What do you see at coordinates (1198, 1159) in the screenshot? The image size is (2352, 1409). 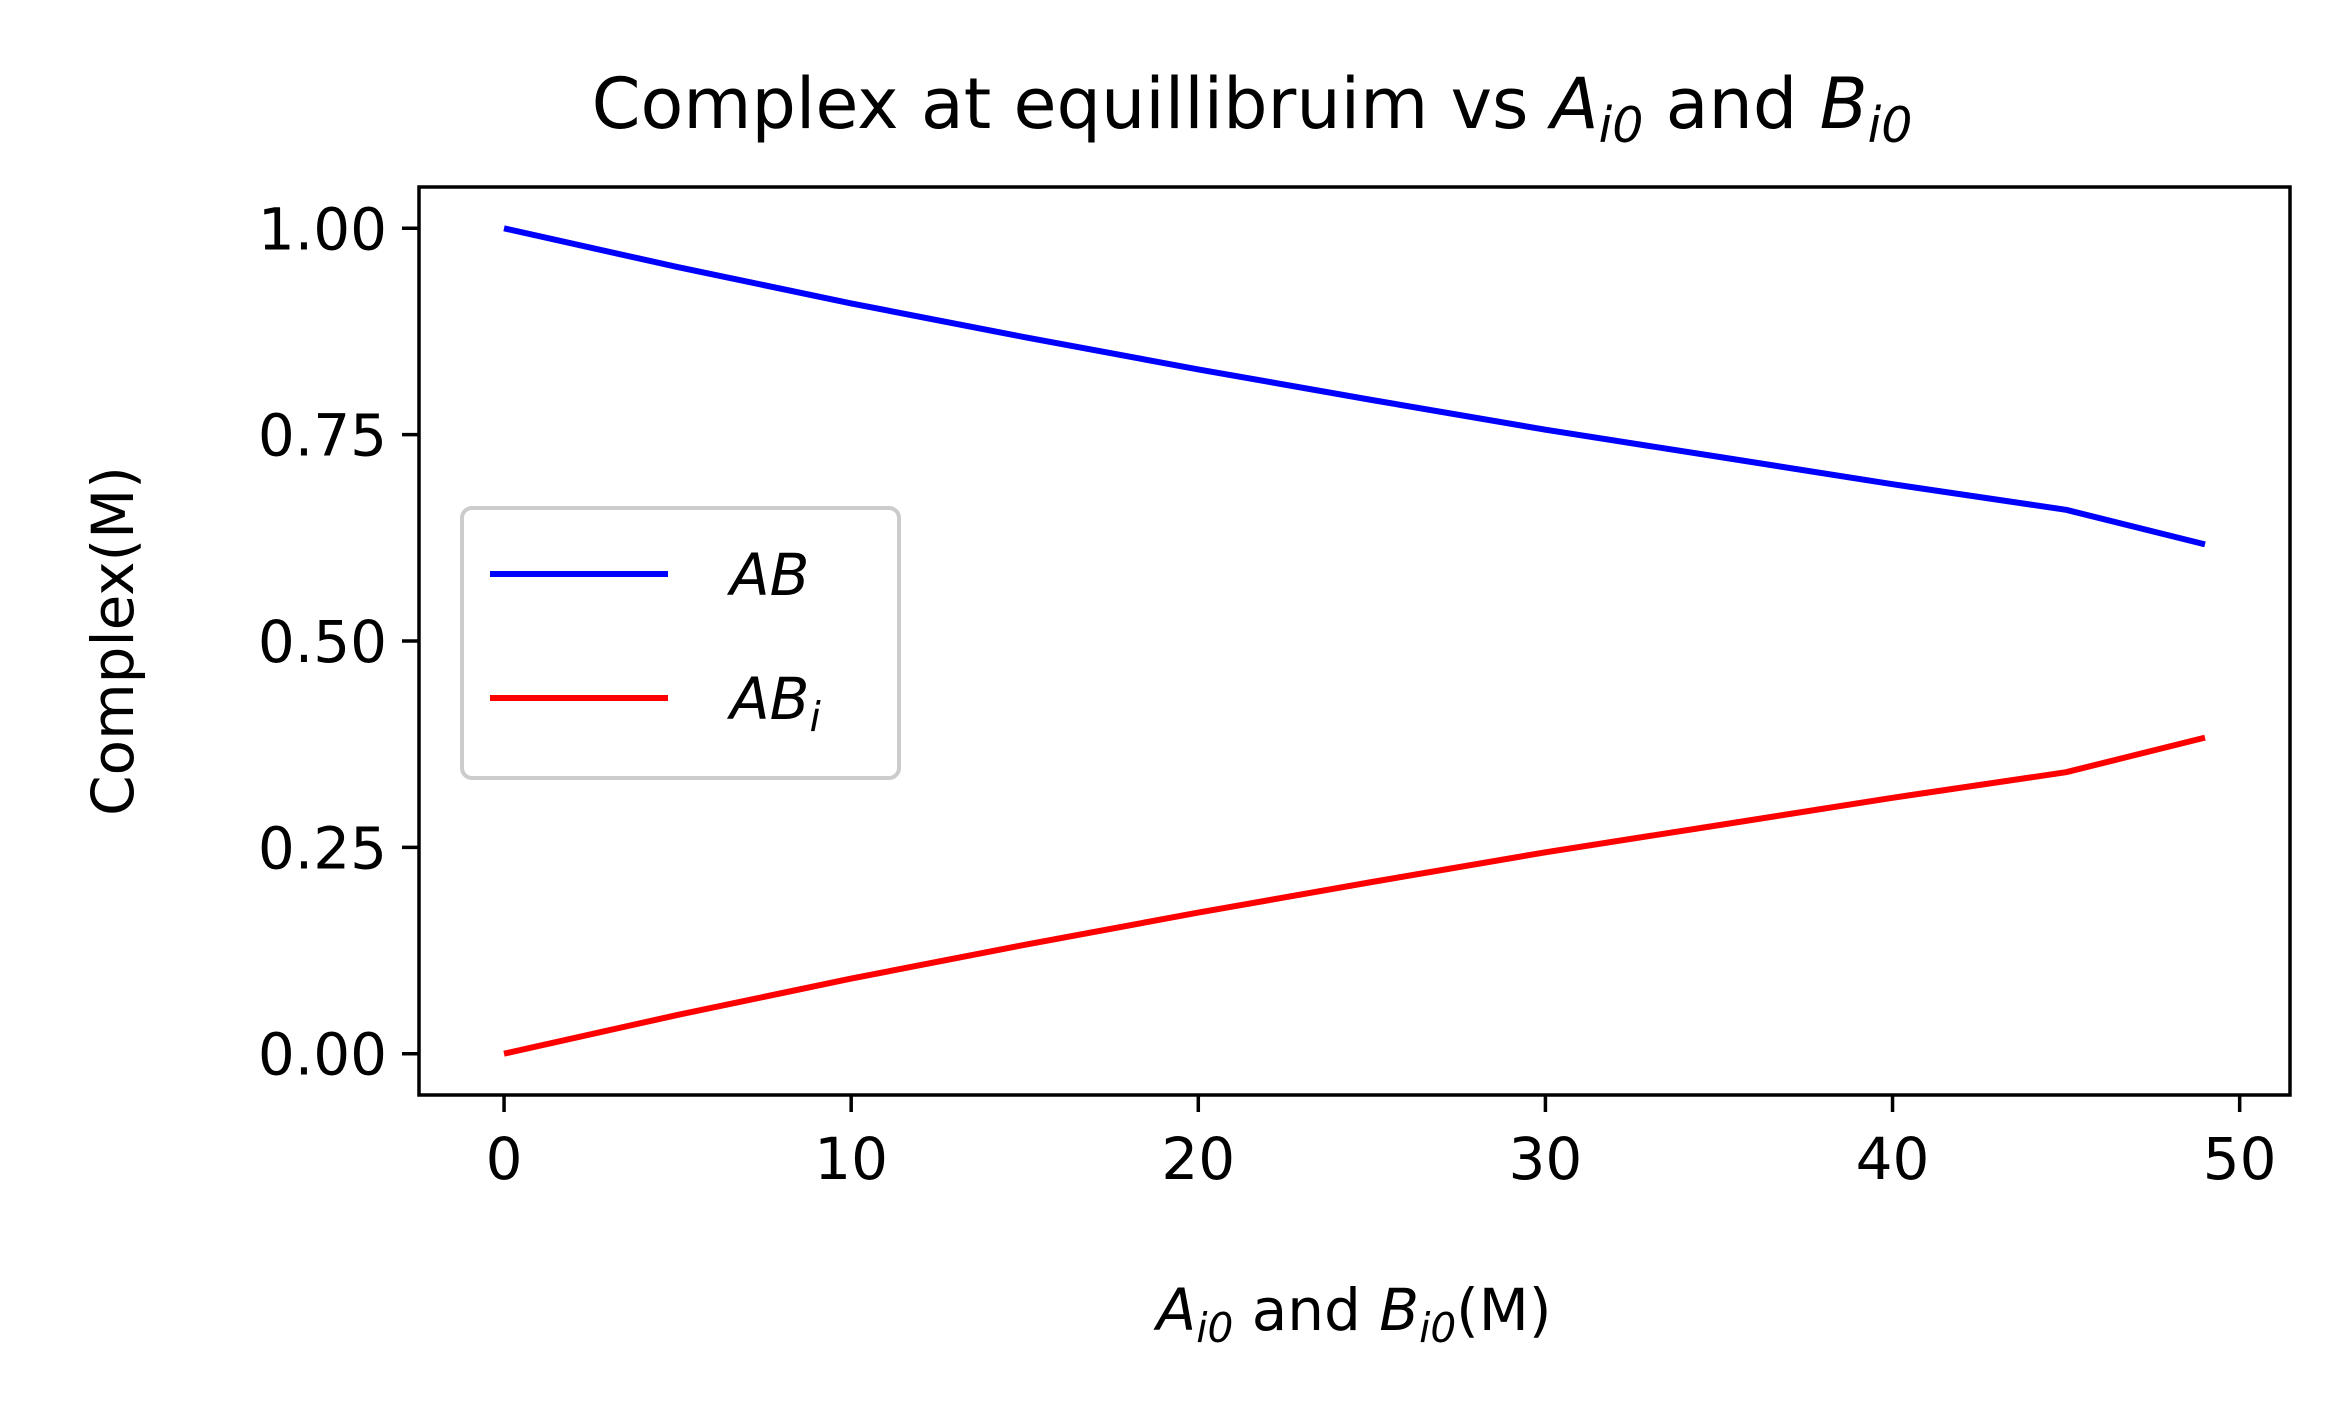 I see `x-tick-label: 20` at bounding box center [1198, 1159].